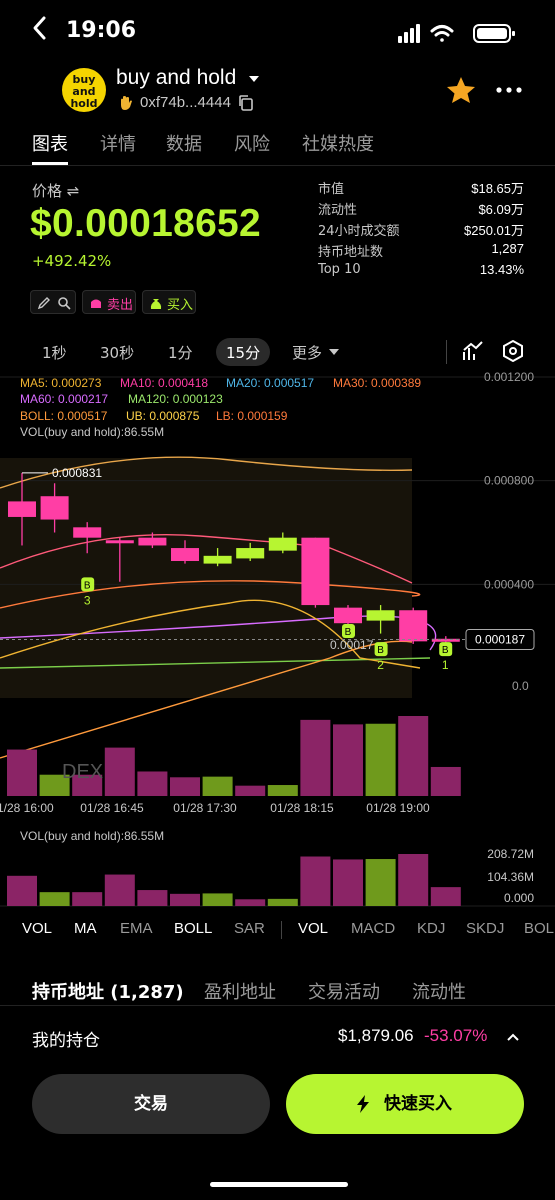  I want to click on status-time: 19:06, so click(101, 30).